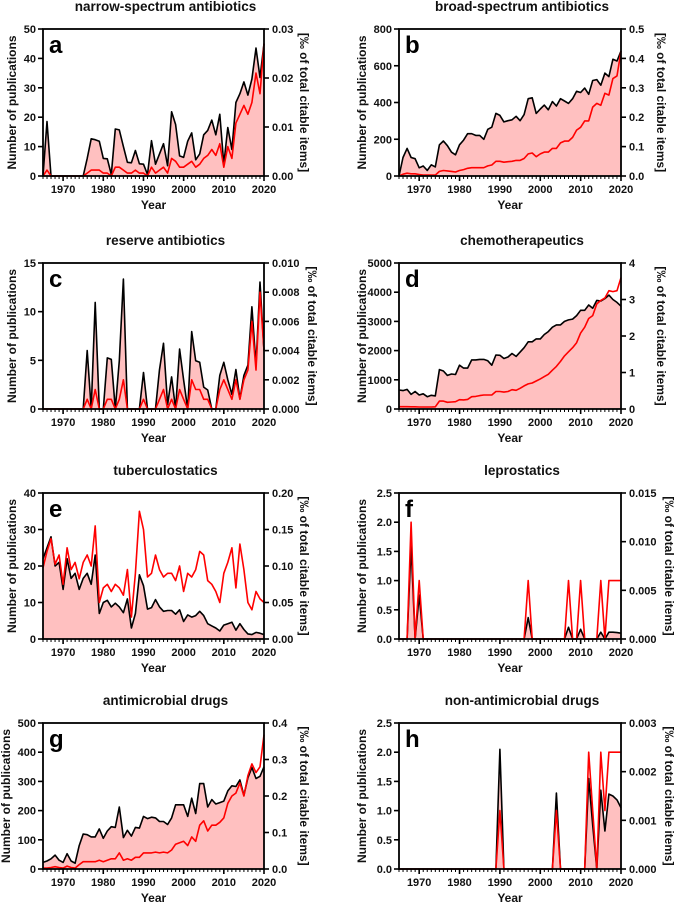 The height and width of the screenshot is (906, 676). Describe the element at coordinates (30, 567) in the screenshot. I see `y-left-tick-label: 20` at that location.